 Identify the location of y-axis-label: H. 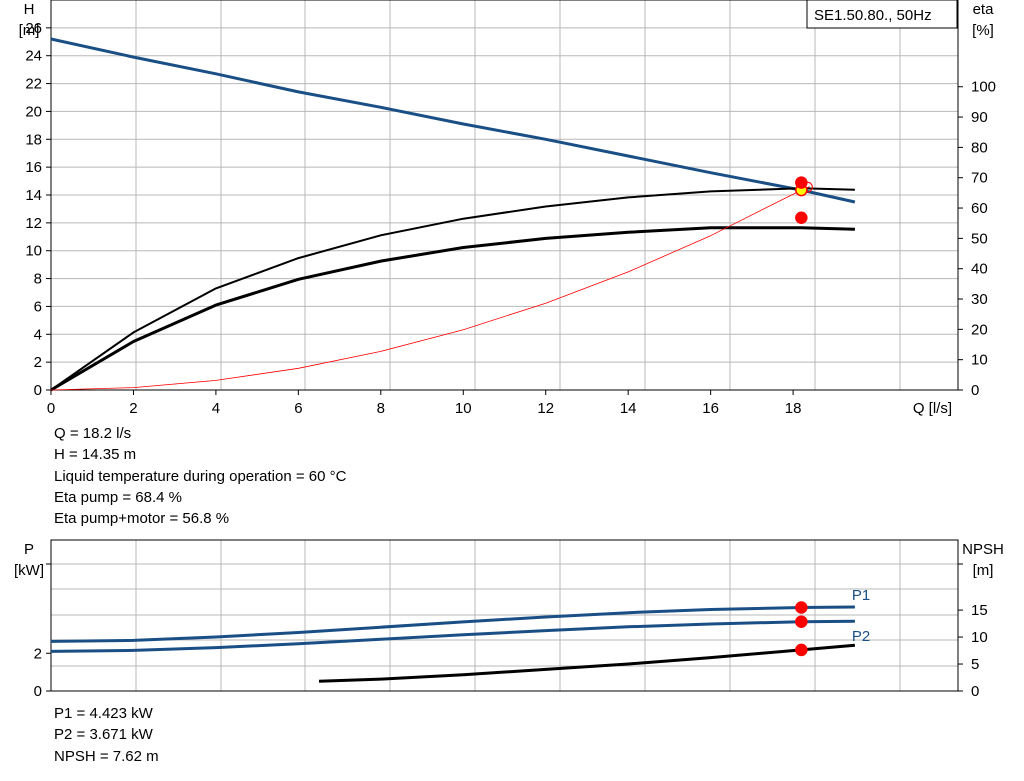
(29, 9).